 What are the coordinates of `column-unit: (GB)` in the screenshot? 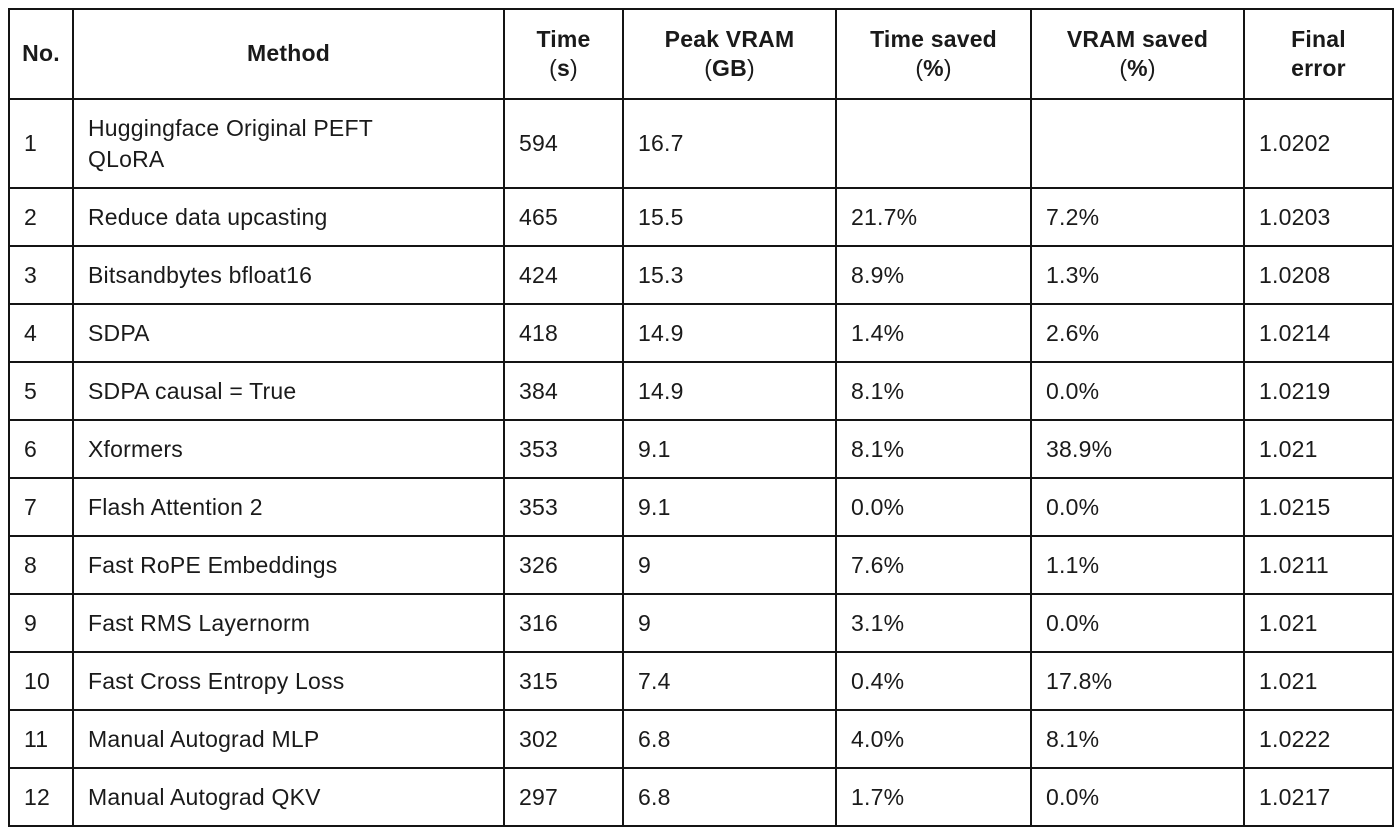 It's located at (729, 68).